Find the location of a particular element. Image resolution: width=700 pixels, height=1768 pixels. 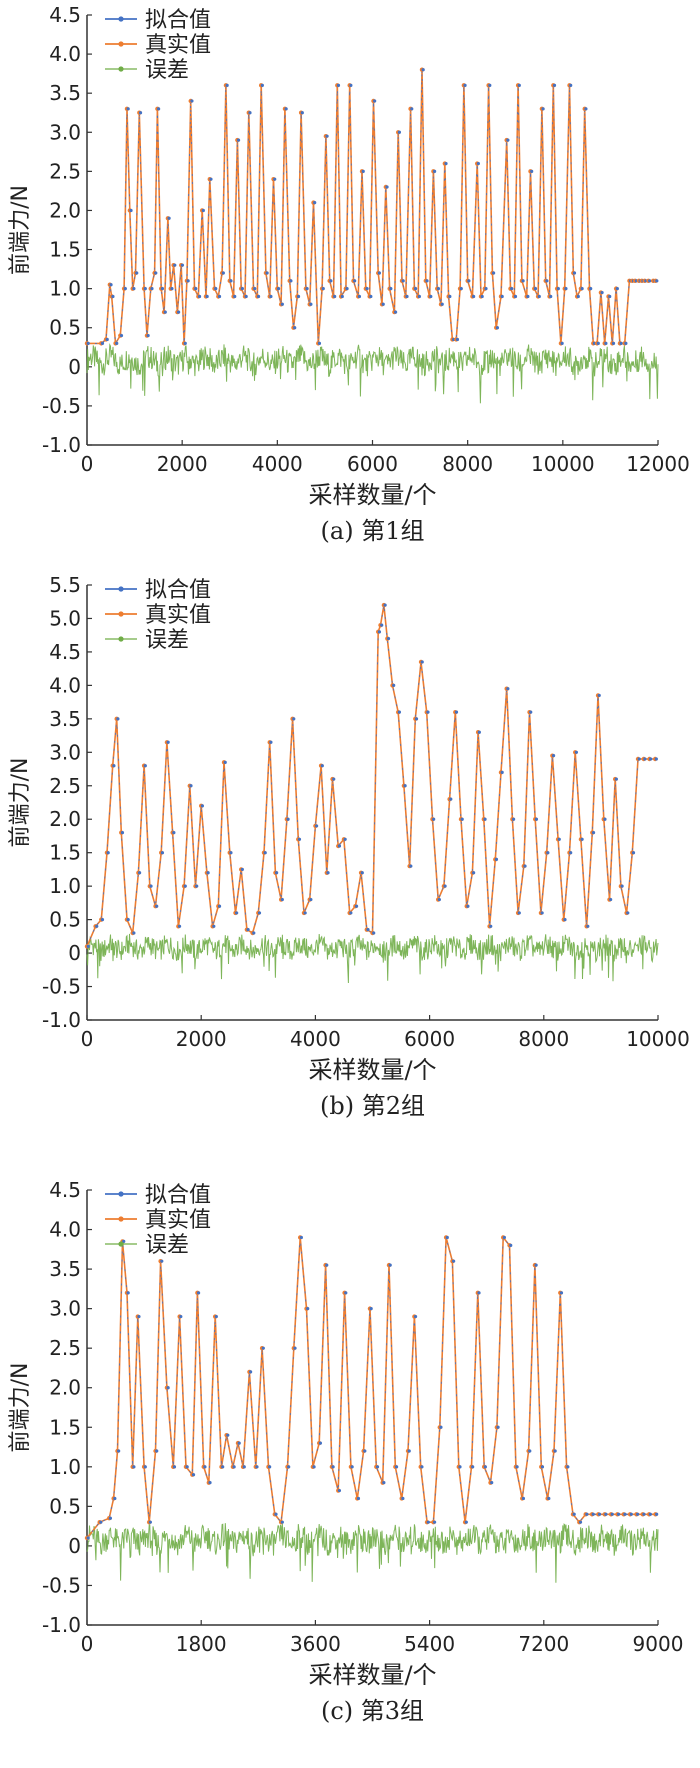

panel-caption: (c) 第3组 is located at coordinates (372, 1711).